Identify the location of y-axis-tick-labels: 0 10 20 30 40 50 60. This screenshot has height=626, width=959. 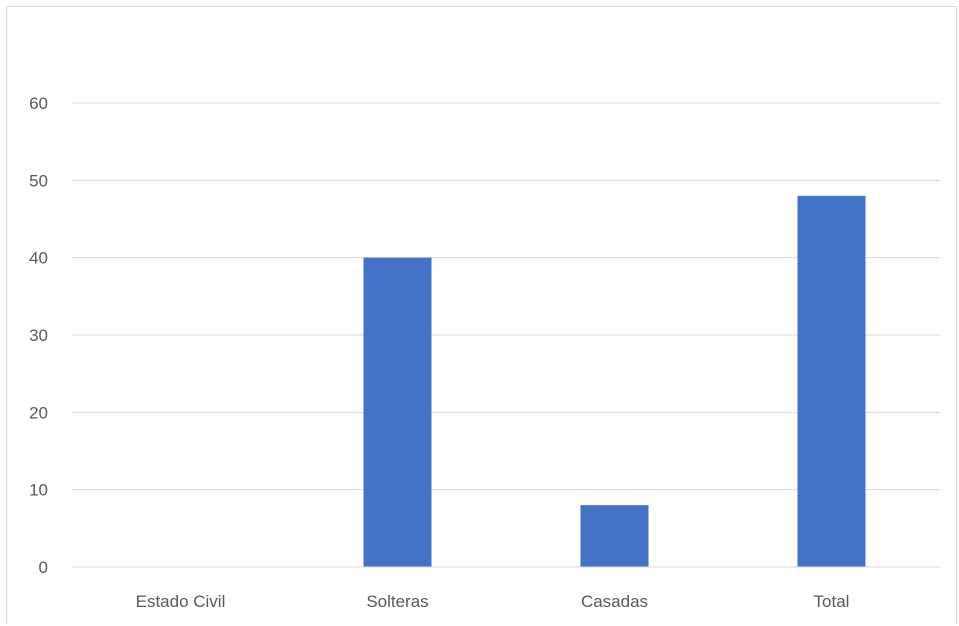
(38, 335).